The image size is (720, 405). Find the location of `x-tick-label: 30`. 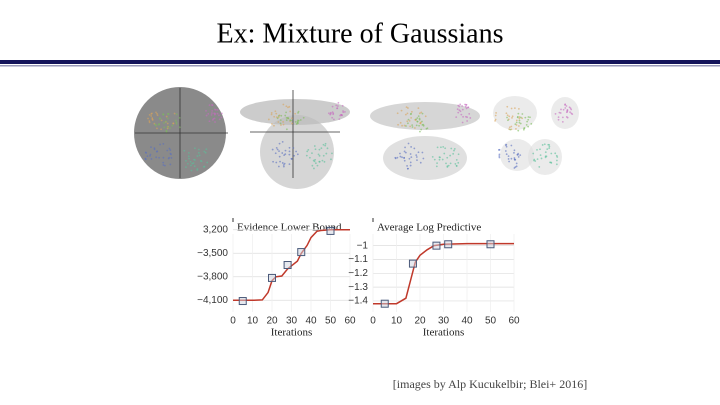

x-tick-label: 30 is located at coordinates (444, 321).